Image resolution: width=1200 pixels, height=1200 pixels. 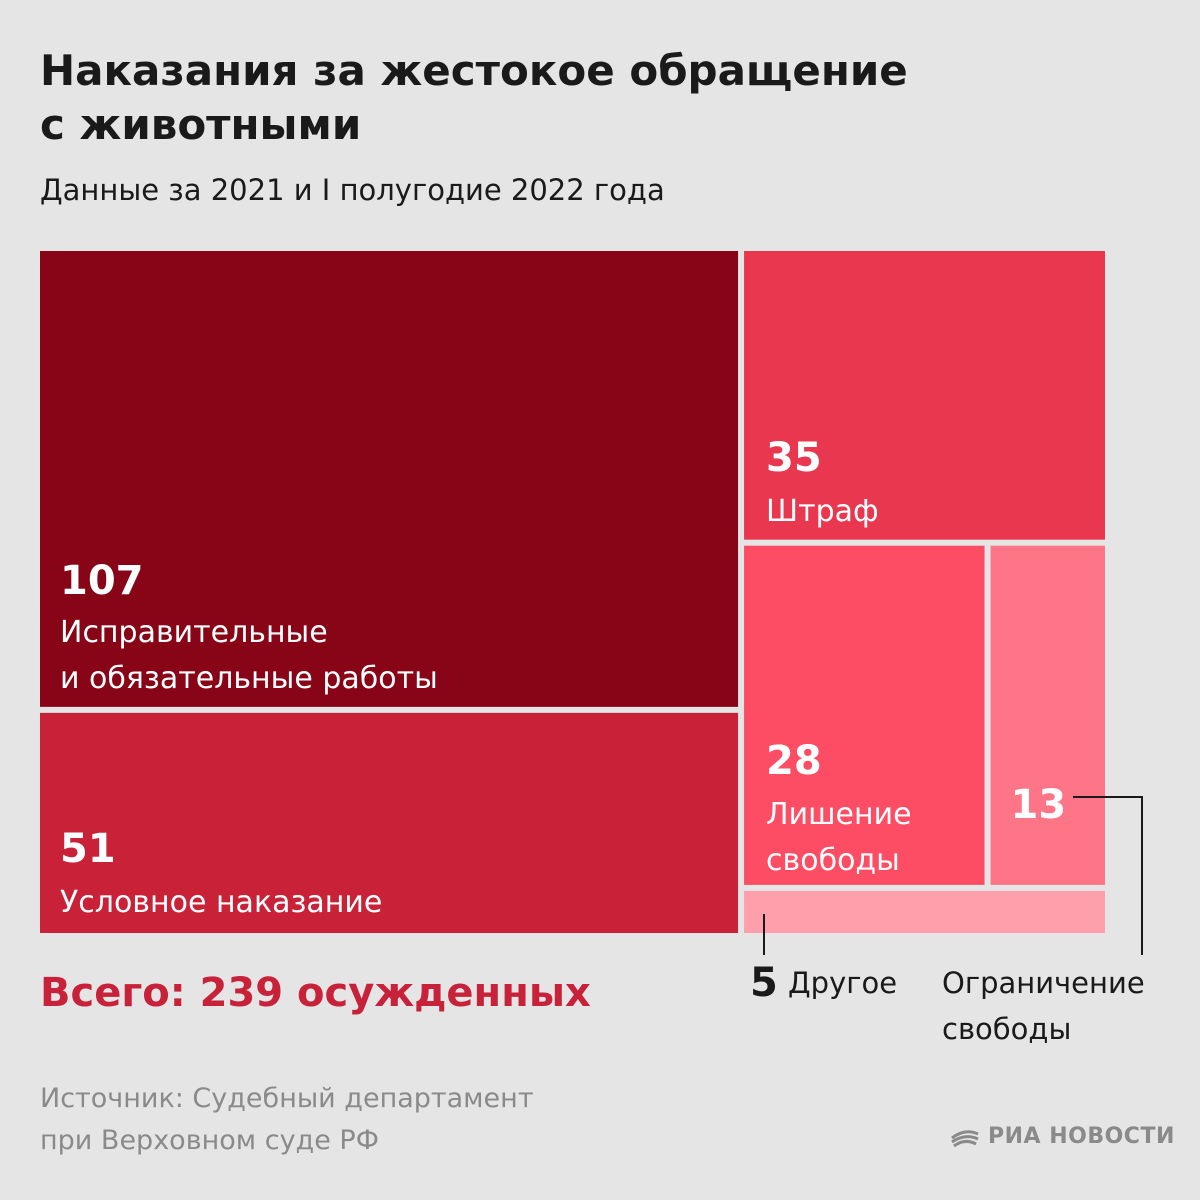 What do you see at coordinates (474, 70) in the screenshot?
I see `chart-title-line-1: Наказания за жестокое обращение` at bounding box center [474, 70].